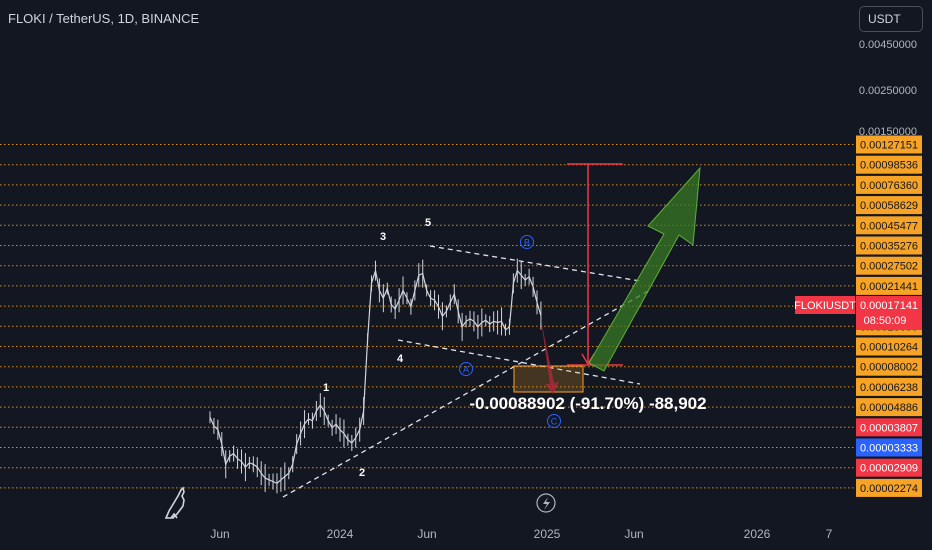  Describe the element at coordinates (885, 321) in the screenshot. I see `countdown-label: 08:50:09` at that location.